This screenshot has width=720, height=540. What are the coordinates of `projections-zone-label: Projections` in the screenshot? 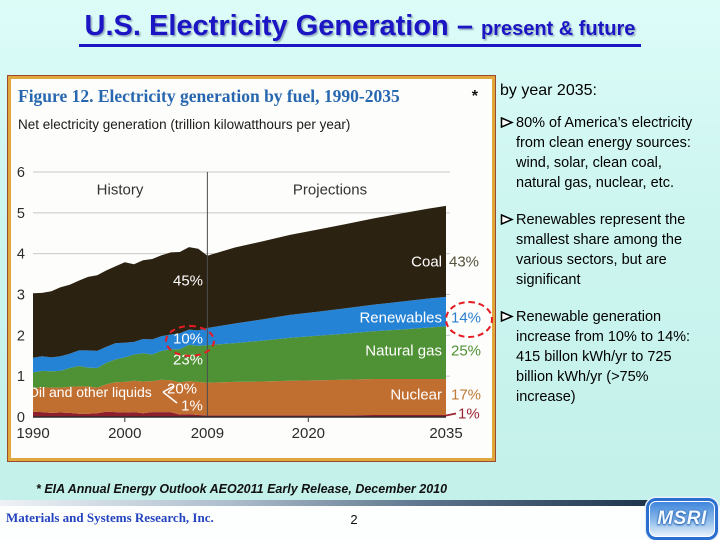 It's located at (330, 190).